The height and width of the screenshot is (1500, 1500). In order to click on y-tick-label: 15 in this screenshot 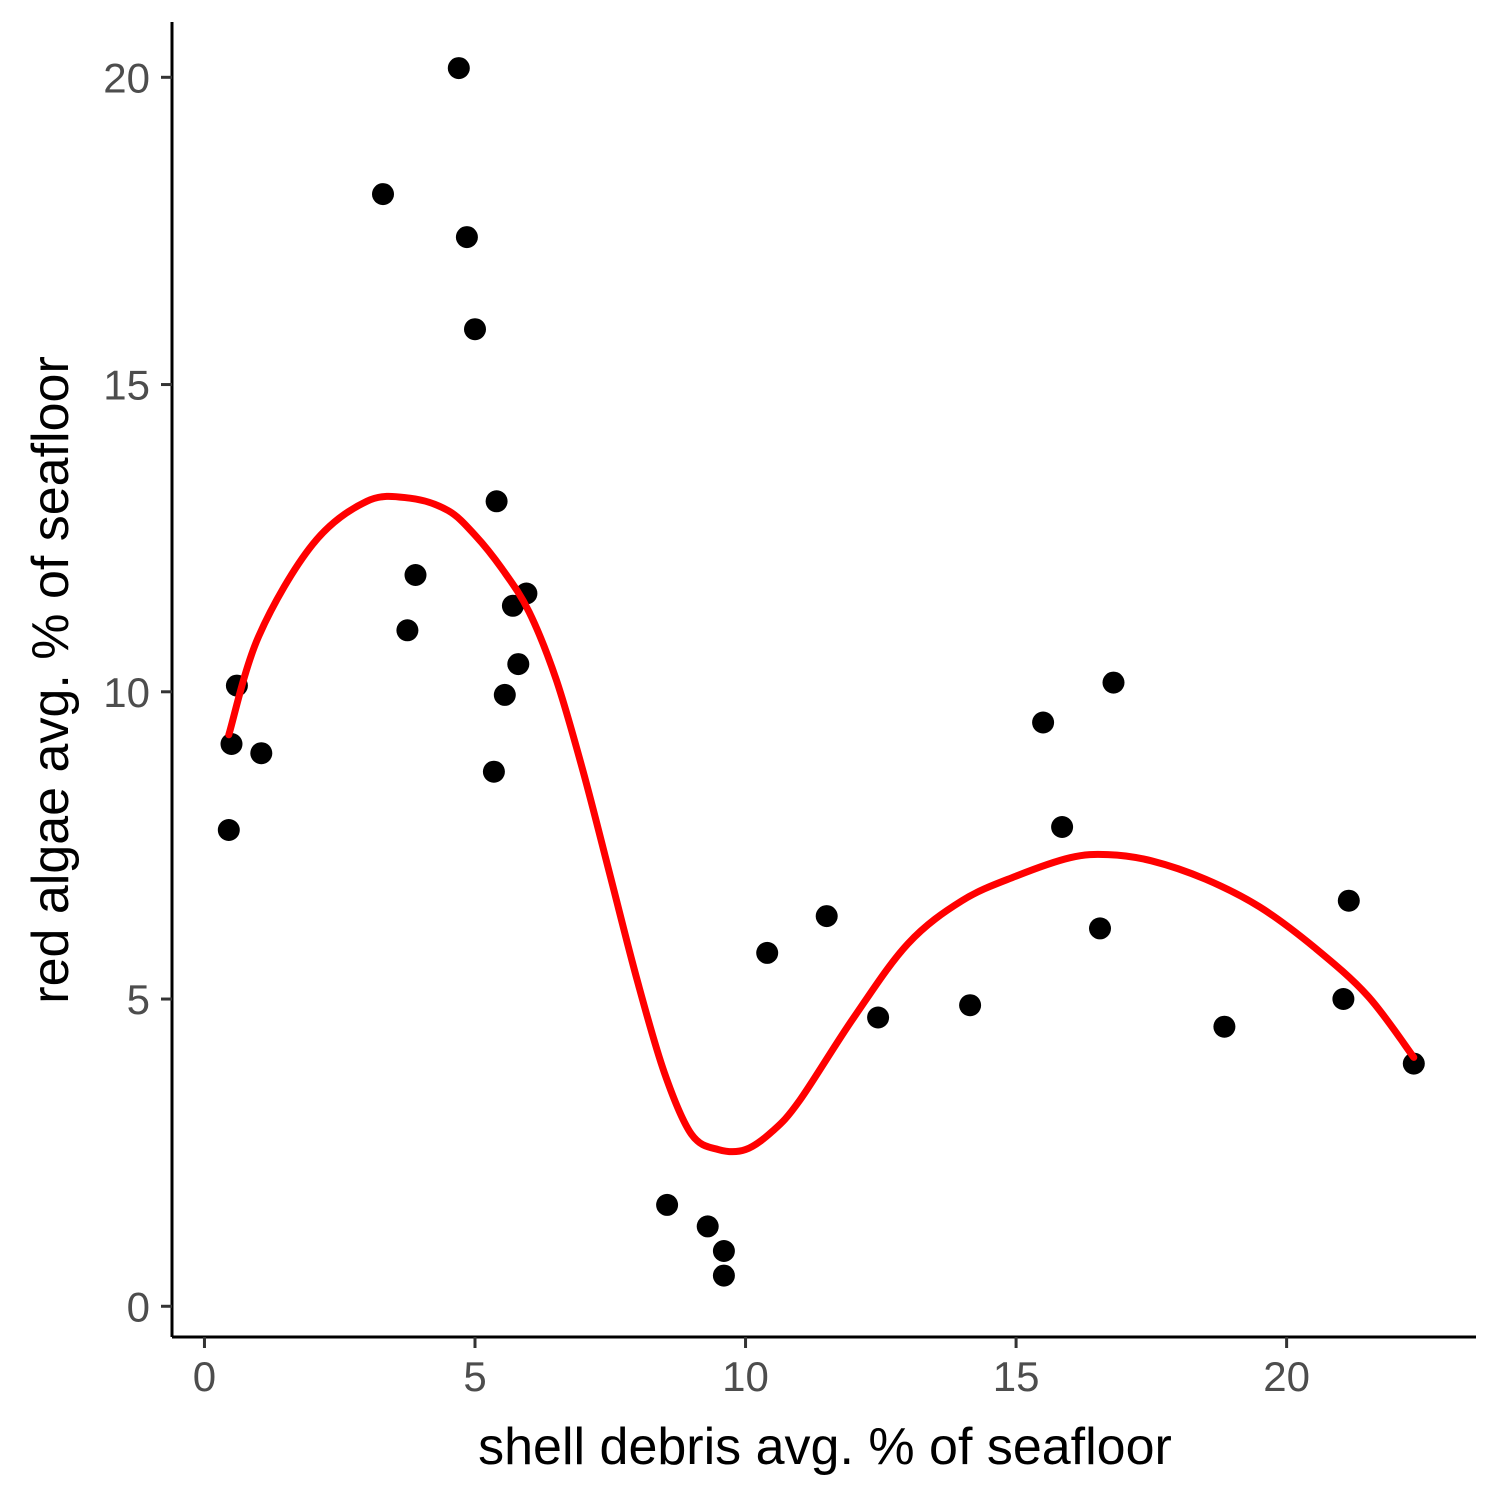, I will do `click(126, 385)`.